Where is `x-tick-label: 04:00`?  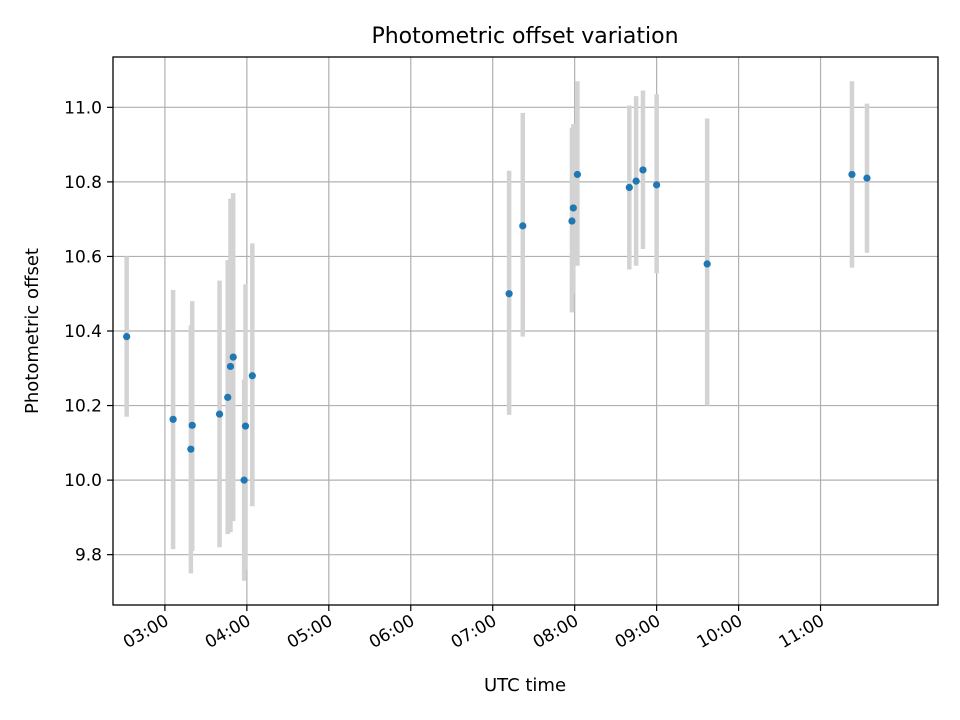
x-tick-label: 04:00 is located at coordinates (228, 632).